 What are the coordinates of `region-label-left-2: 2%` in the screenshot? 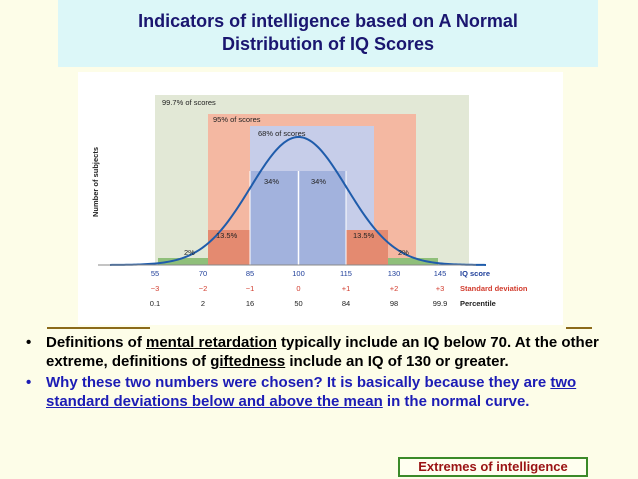 It's located at (189, 252).